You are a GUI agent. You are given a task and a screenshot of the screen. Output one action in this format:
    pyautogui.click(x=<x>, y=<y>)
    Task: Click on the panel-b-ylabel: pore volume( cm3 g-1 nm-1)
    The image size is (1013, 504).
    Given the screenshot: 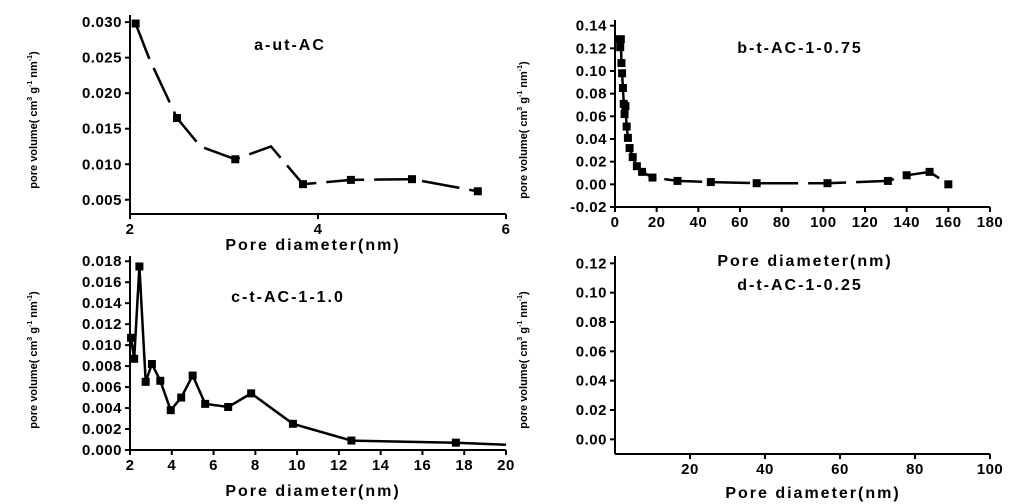 What is the action you would take?
    pyautogui.click(x=523, y=130)
    